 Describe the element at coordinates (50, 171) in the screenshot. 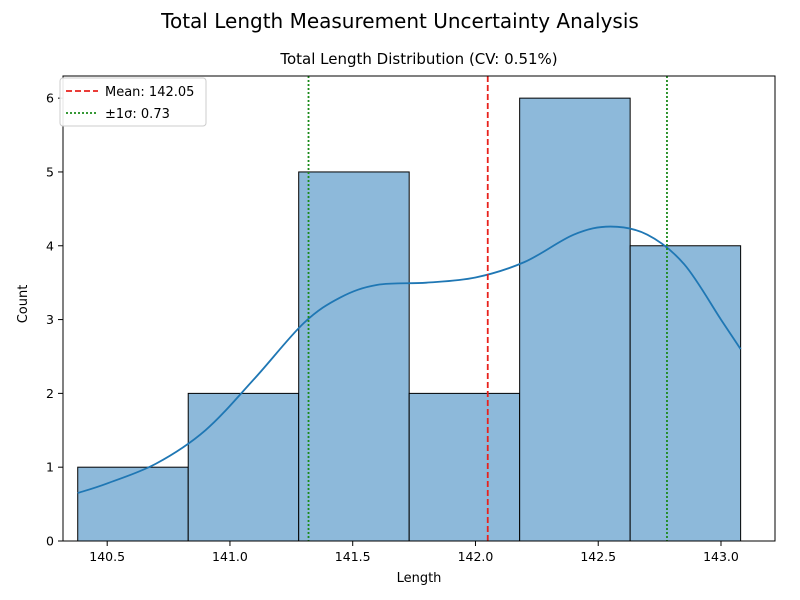

I see `y-tick-label: 5` at that location.